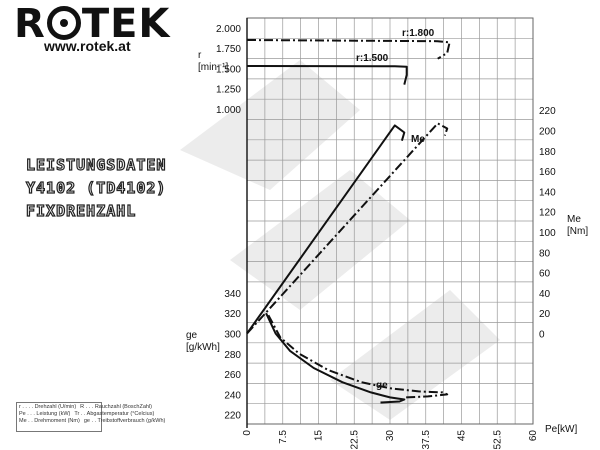  Describe the element at coordinates (462, 436) in the screenshot. I see `x-tick-label: 45` at that location.